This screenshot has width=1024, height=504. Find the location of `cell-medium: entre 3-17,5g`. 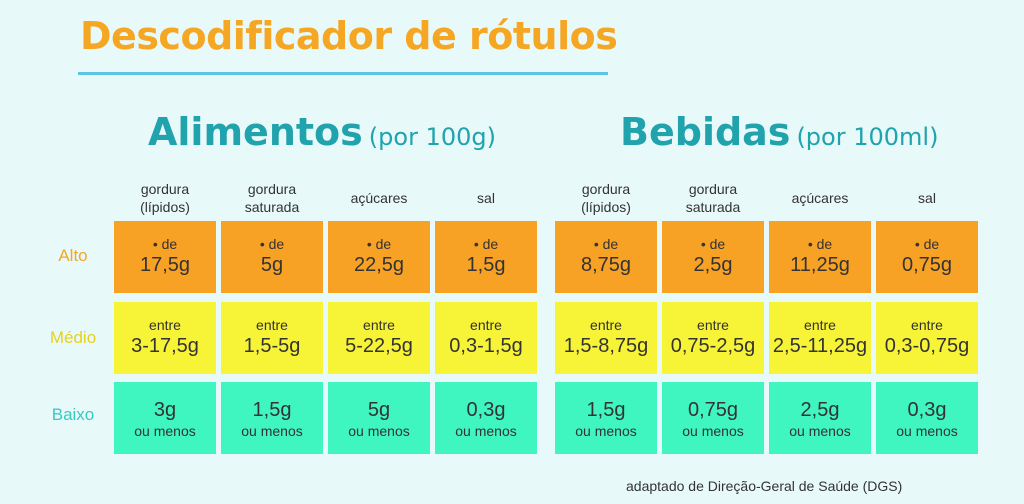

cell-medium: entre 3-17,5g is located at coordinates (165, 338).